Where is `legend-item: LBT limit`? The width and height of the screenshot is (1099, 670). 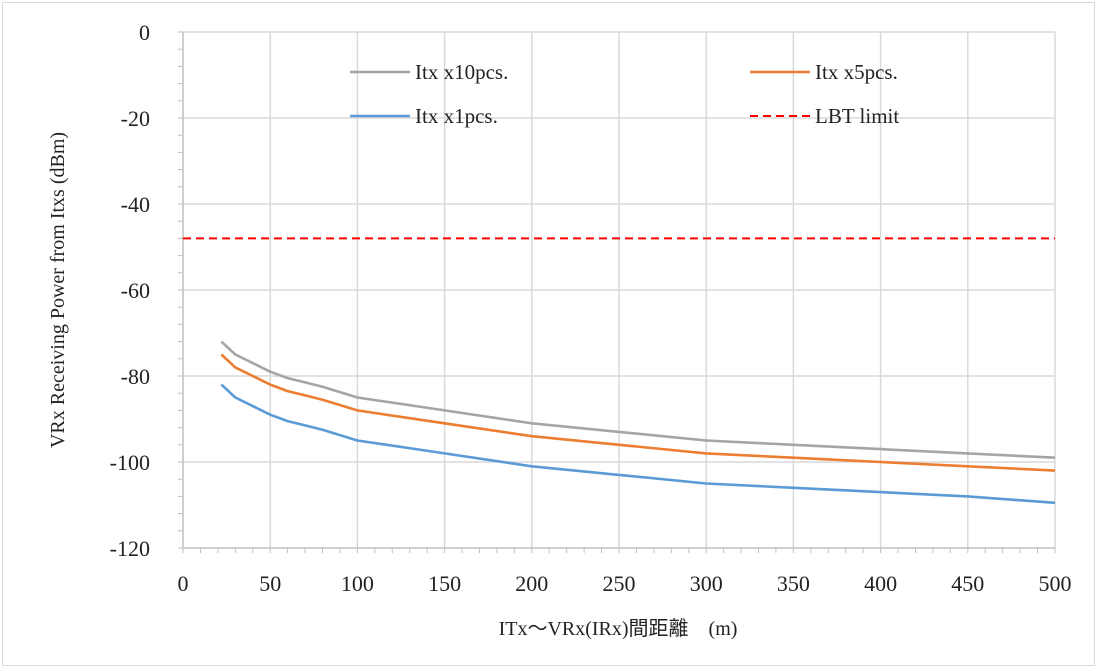 legend-item: LBT limit is located at coordinates (824, 116).